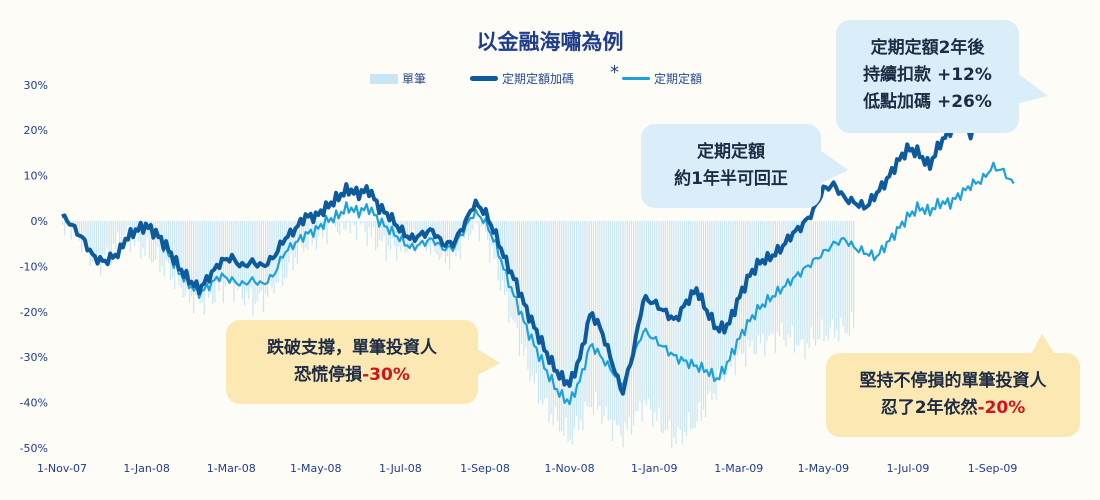 Image resolution: width=1100 pixels, height=500 pixels. Describe the element at coordinates (678, 79) in the screenshot. I see `legend-label-dca: 定期定額` at that location.